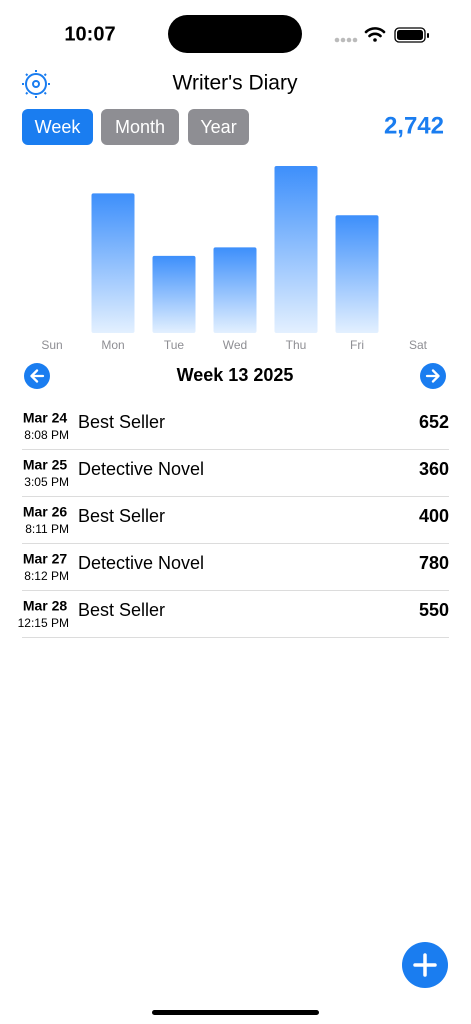 The height and width of the screenshot is (1024, 471). I want to click on tab: Week, so click(57, 127).